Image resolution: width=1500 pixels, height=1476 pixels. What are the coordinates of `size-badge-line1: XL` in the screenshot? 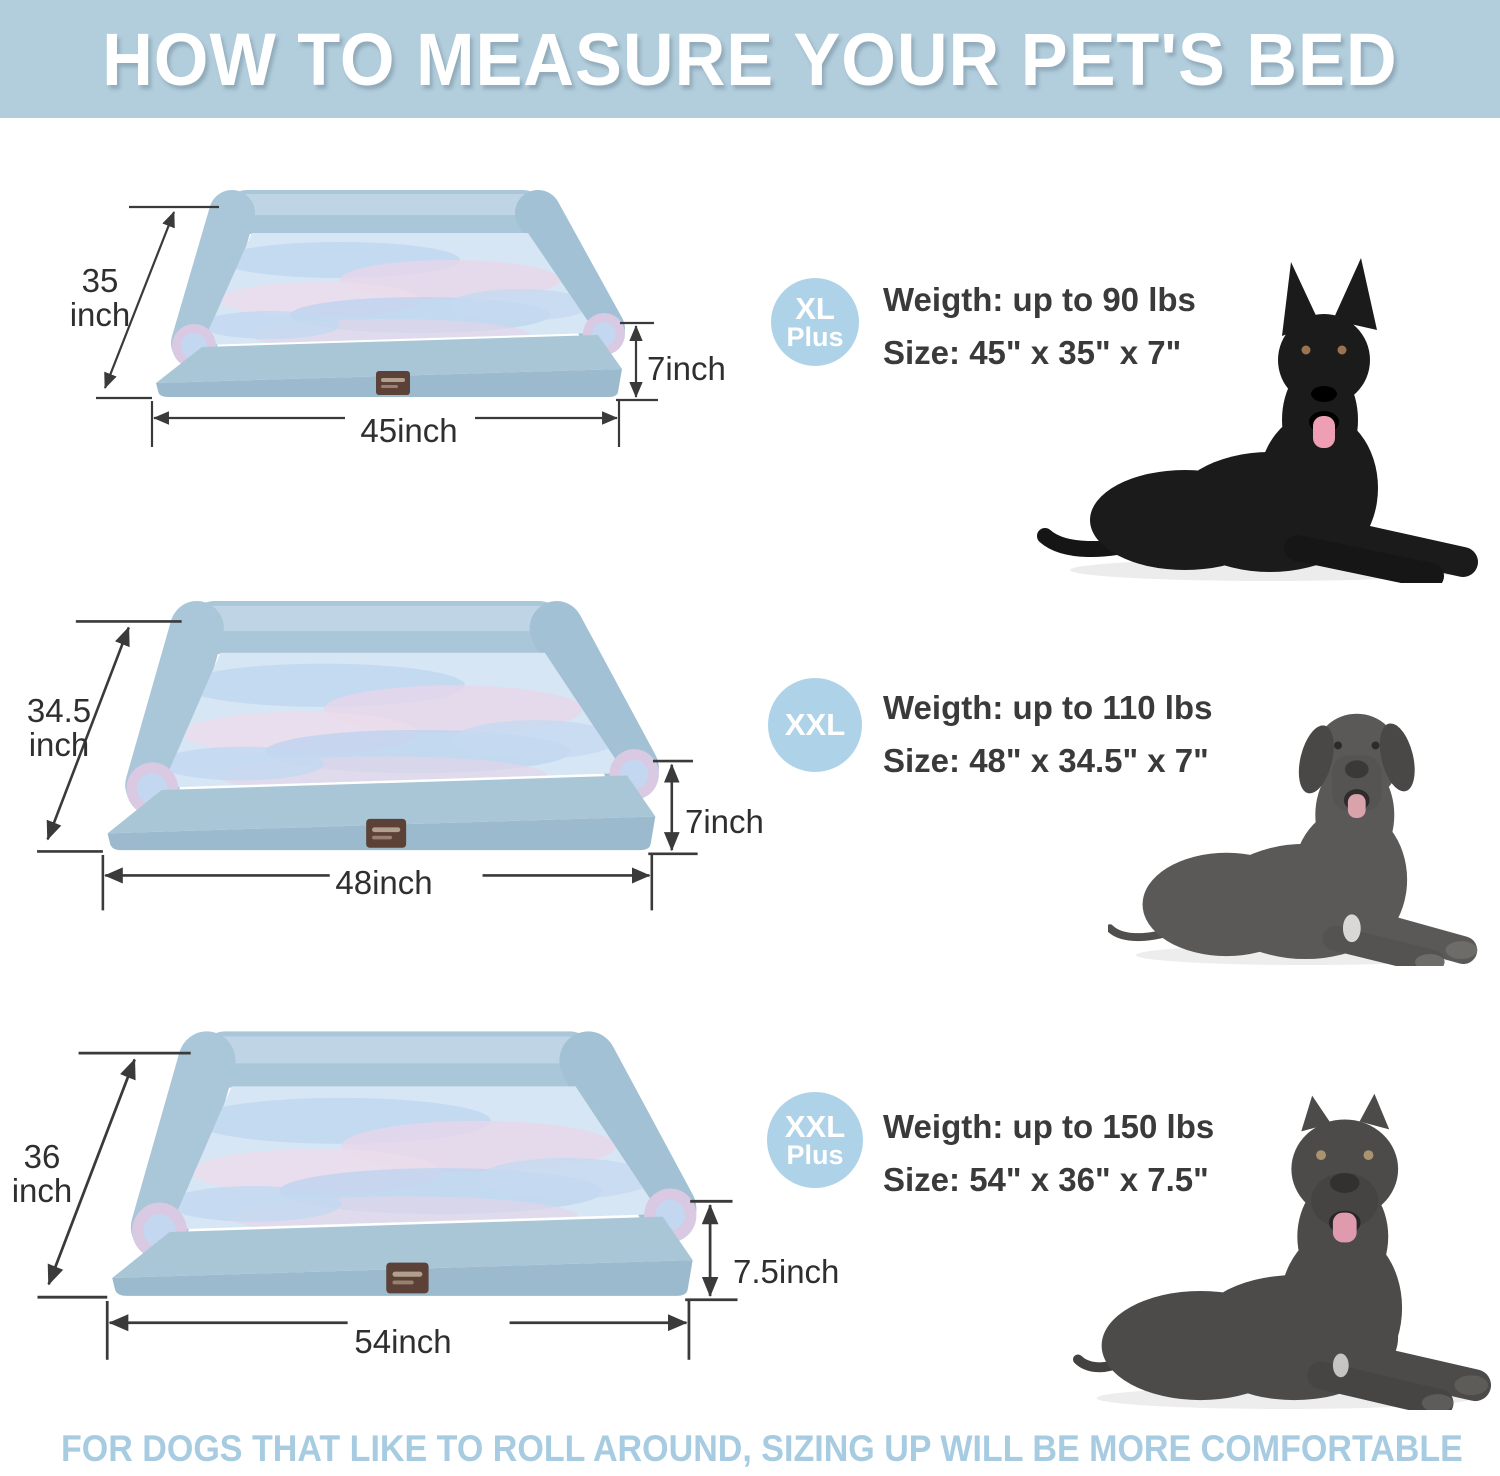 It's located at (815, 308).